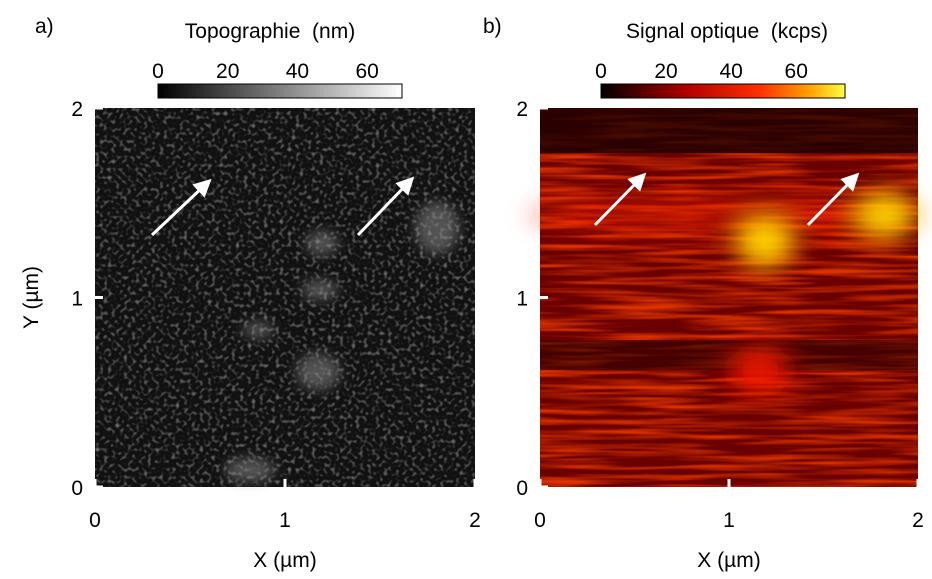  Describe the element at coordinates (270, 31) in the screenshot. I see `colorbar-title: Topographie (nm)` at that location.